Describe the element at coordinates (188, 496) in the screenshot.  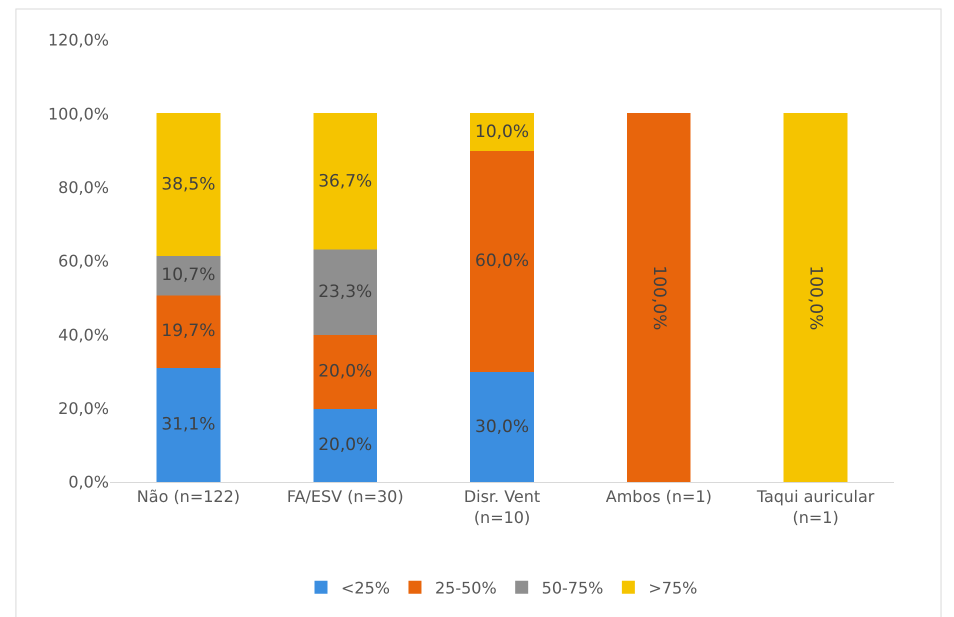
I see `x-tick-label: Não (n=122)` at that location.